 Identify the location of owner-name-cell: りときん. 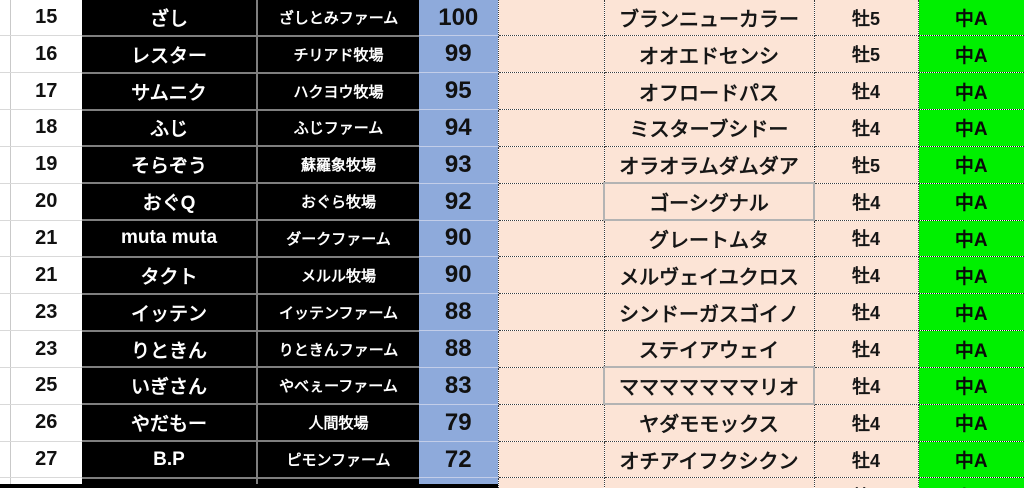
(169, 349).